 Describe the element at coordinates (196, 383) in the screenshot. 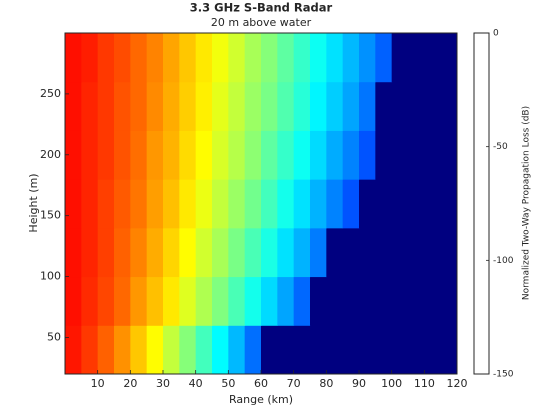

I see `x-tick-label: 40` at that location.